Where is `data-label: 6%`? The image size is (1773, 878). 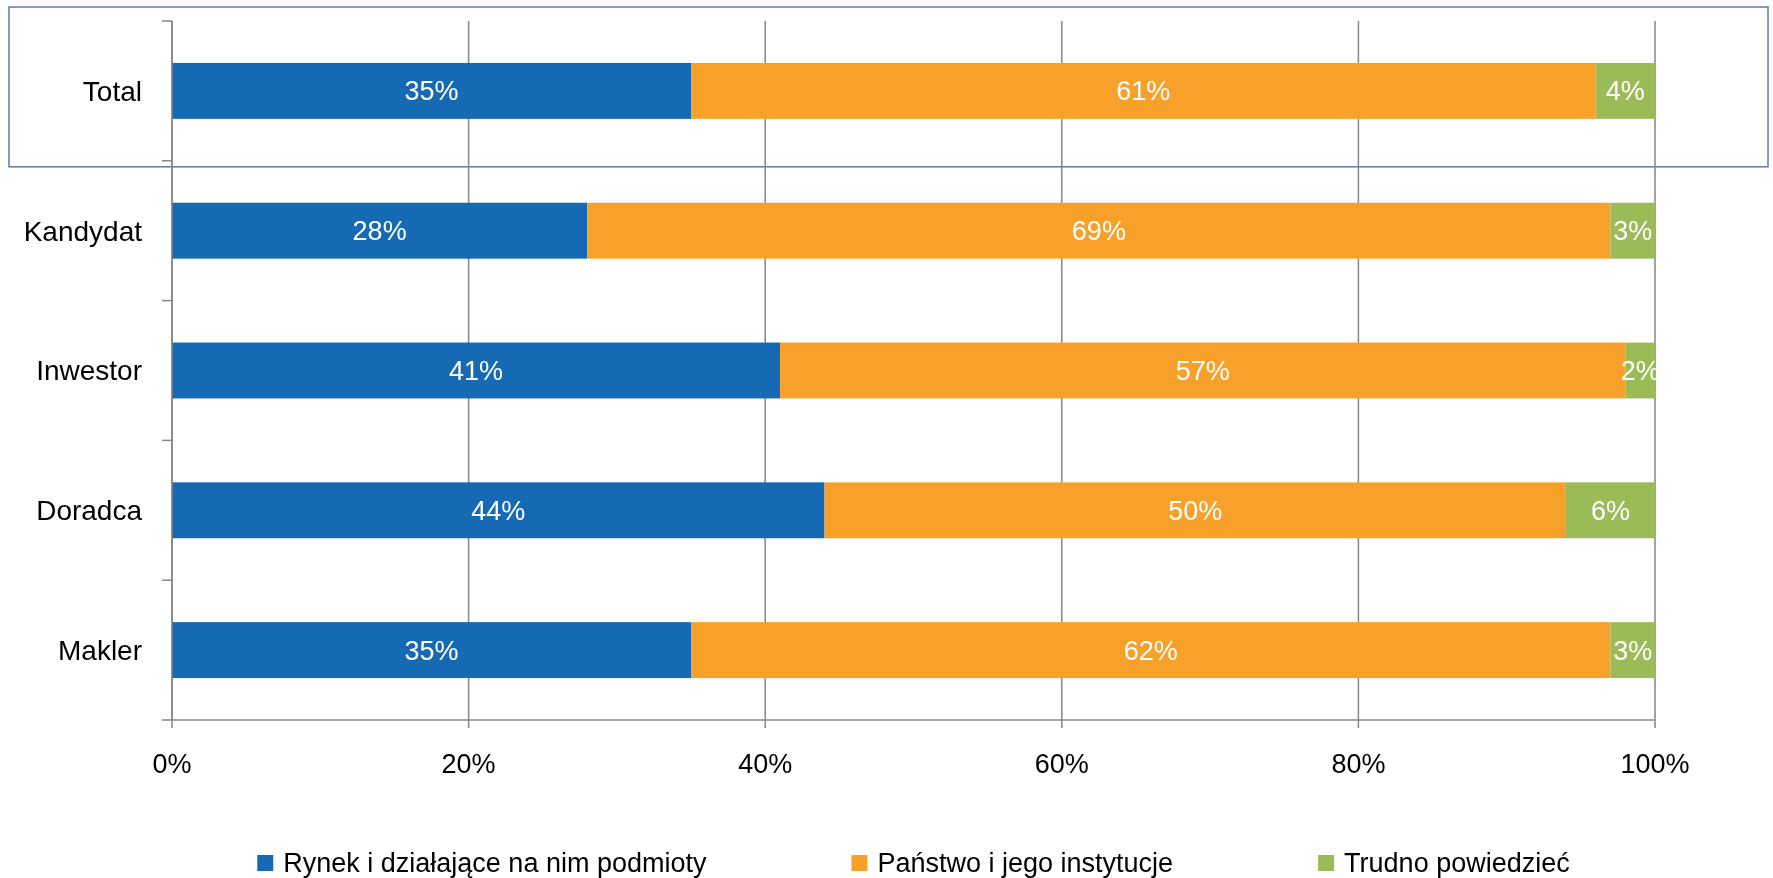 data-label: 6% is located at coordinates (1610, 510).